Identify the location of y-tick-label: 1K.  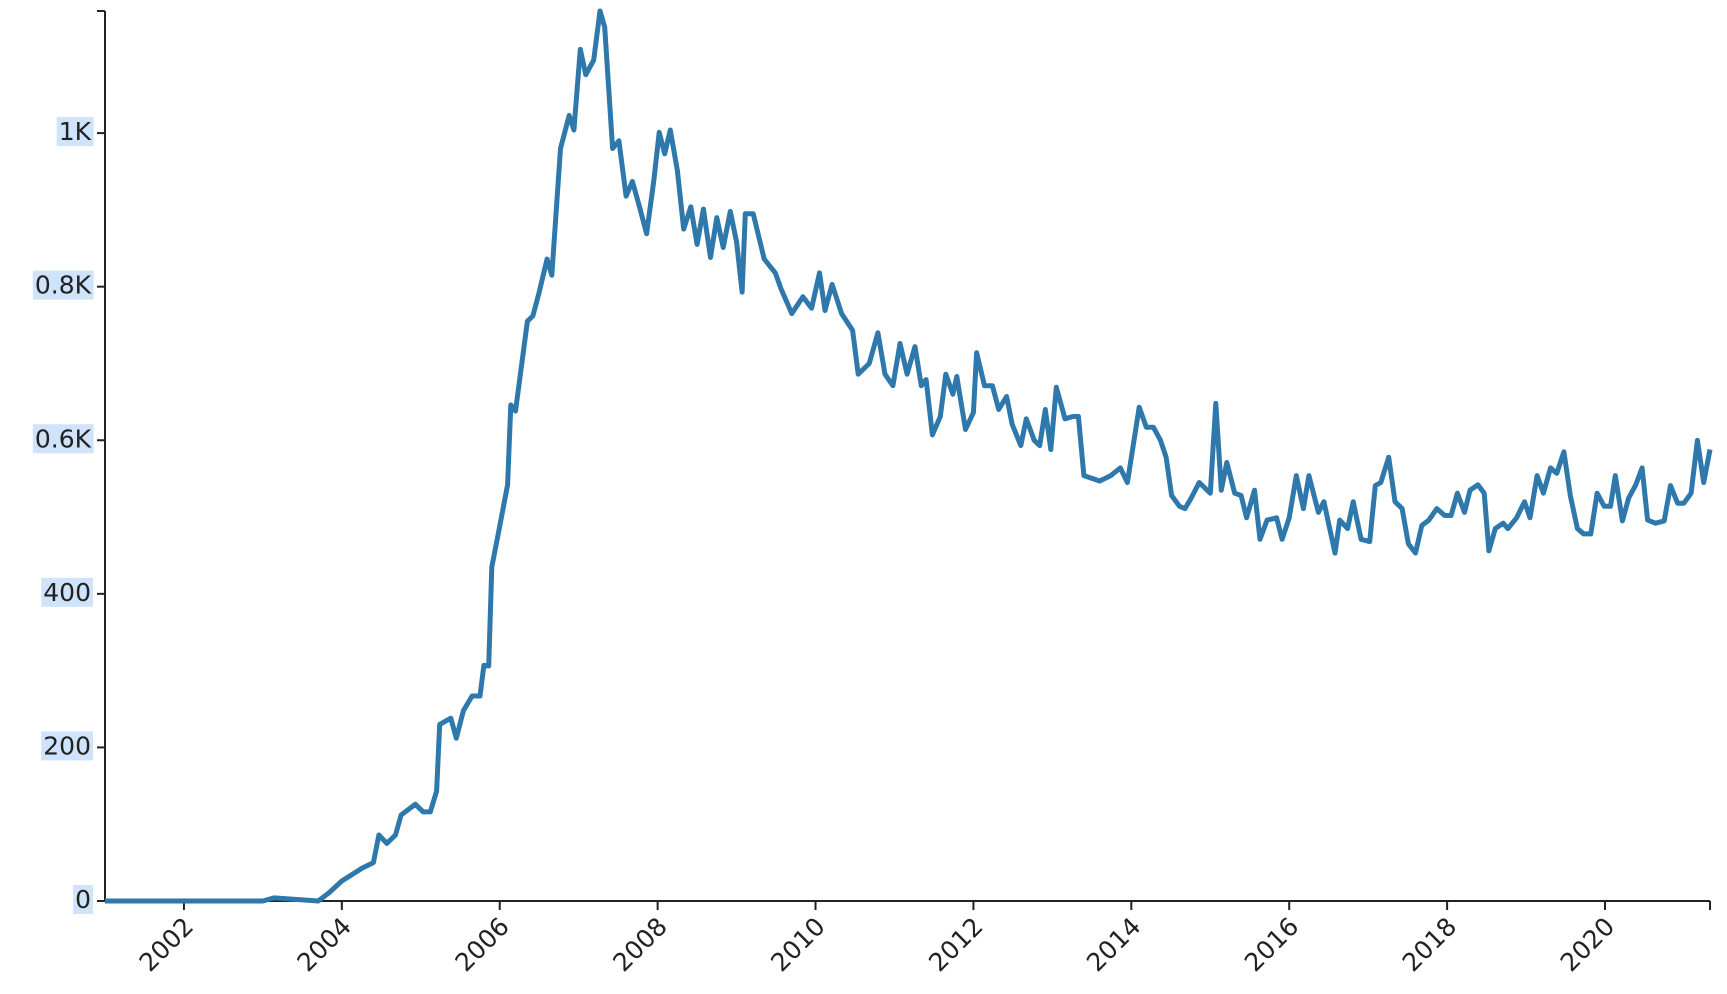
(75, 131).